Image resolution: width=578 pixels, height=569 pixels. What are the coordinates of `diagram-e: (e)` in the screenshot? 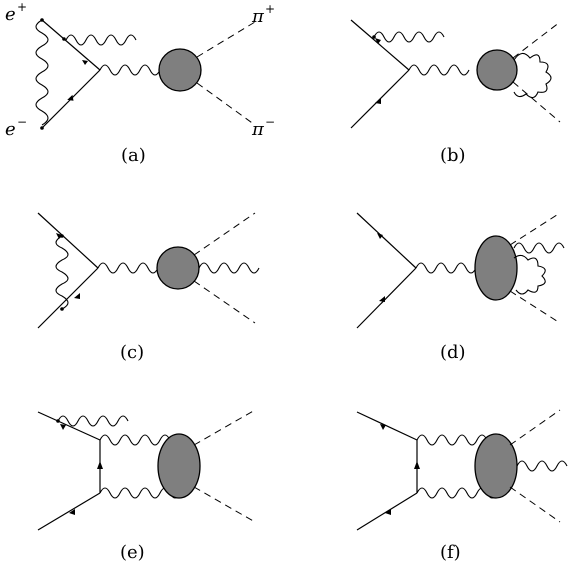 It's located at (146, 486).